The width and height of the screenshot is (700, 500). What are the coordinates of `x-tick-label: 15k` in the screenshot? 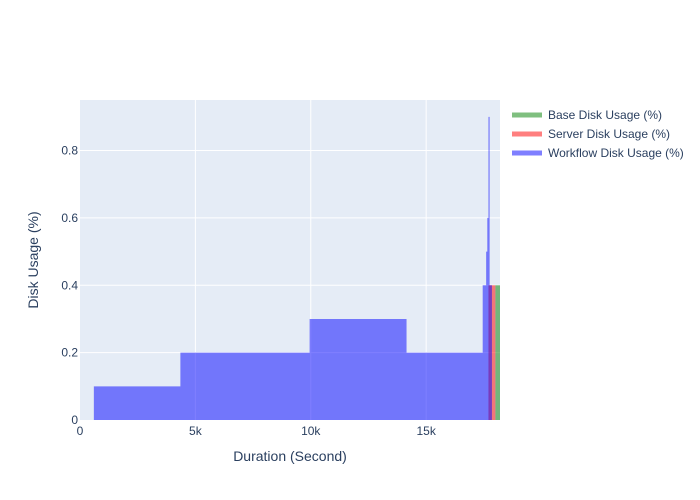 It's located at (426, 431).